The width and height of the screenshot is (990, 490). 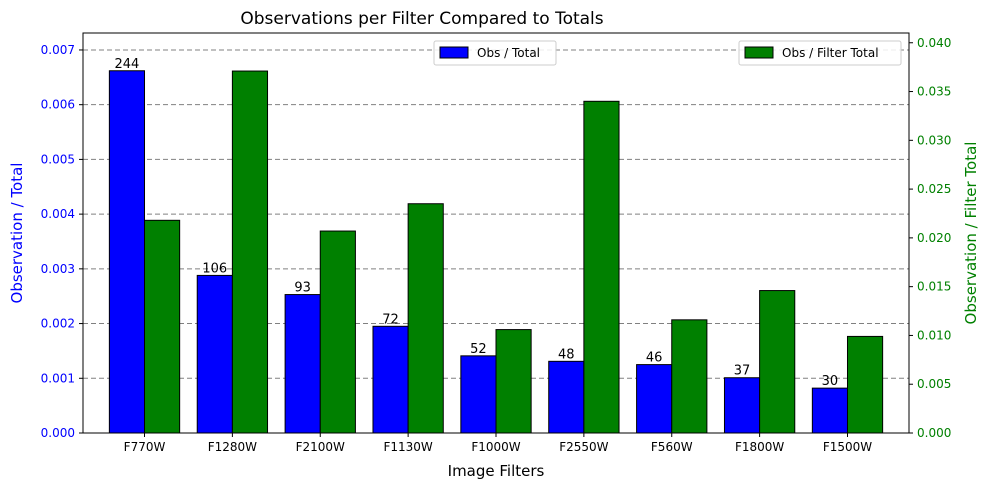 I want to click on x-tick-label: F1000W, so click(x=495, y=447).